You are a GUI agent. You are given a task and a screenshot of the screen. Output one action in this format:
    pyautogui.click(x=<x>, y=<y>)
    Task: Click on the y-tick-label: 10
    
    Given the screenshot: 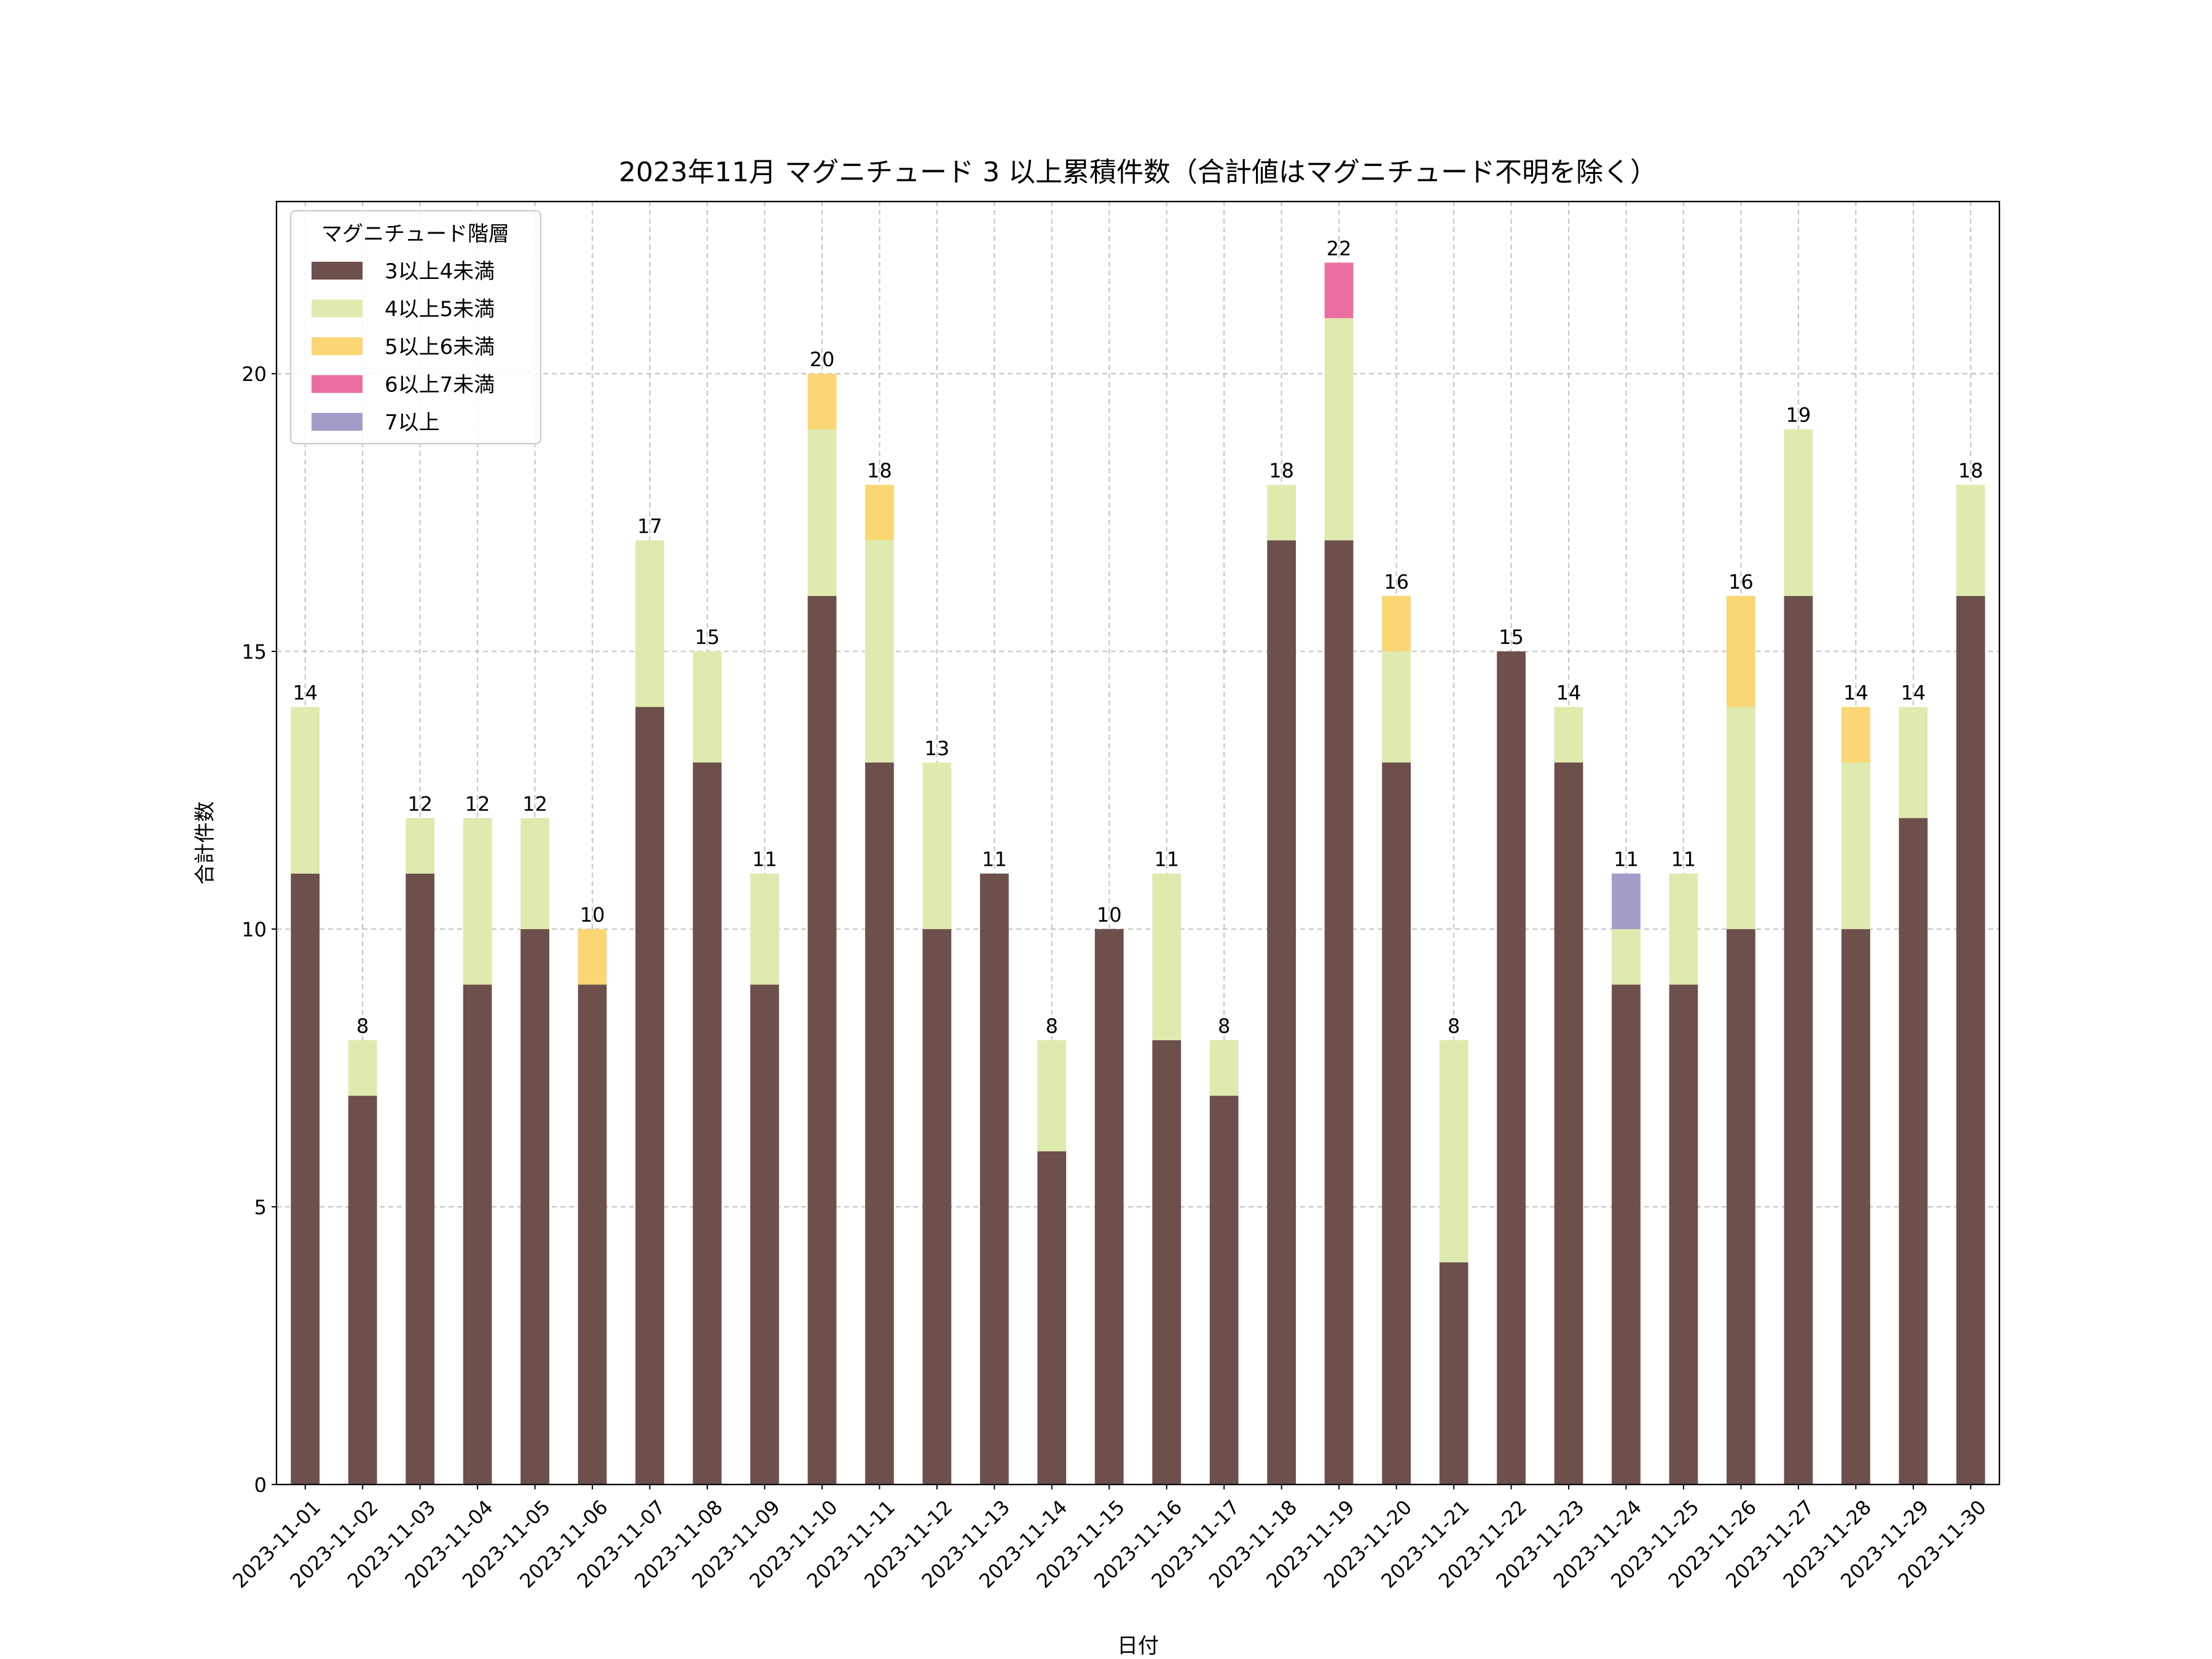 What is the action you would take?
    pyautogui.click(x=254, y=929)
    